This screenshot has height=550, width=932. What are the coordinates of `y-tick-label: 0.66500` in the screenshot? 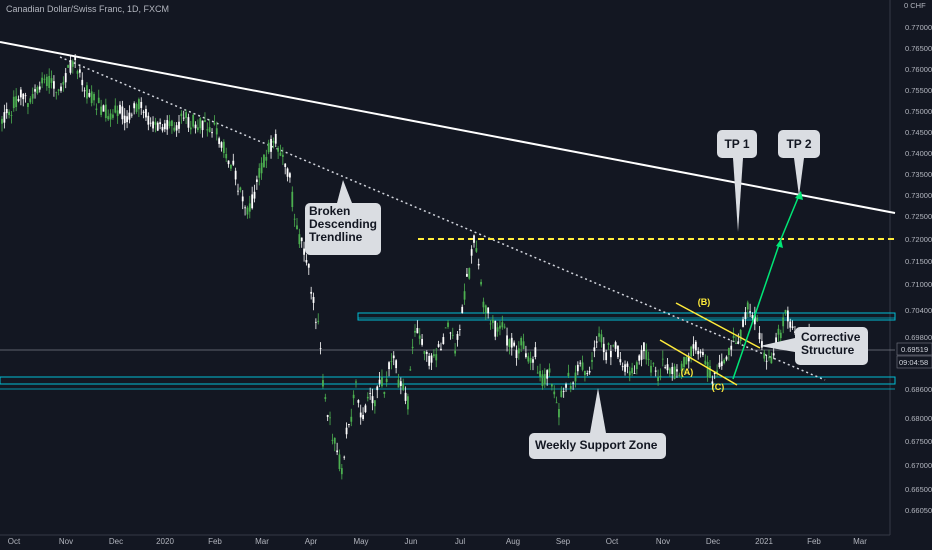 It's located at (918, 489).